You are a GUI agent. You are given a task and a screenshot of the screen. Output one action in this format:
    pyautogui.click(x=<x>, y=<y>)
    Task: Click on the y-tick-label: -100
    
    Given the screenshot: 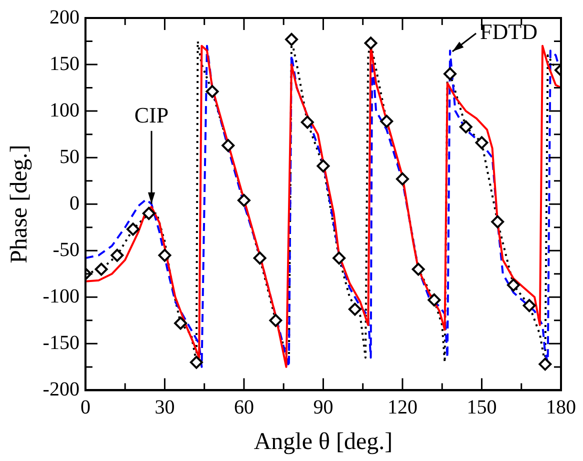 What is the action you would take?
    pyautogui.click(x=61, y=296)
    